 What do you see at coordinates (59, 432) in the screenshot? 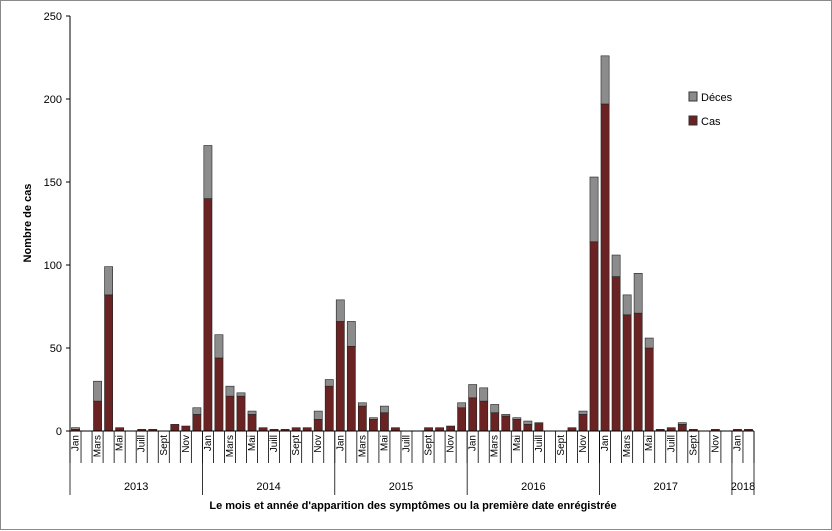
I see `y-tick-label: 0` at bounding box center [59, 432].